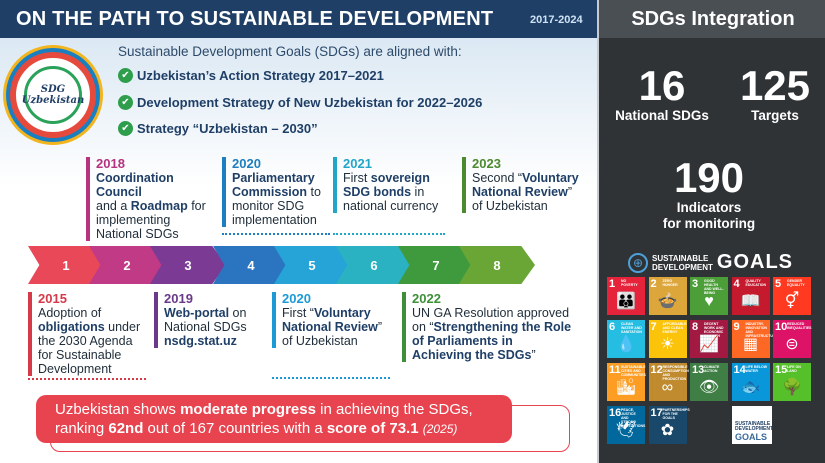 Image resolution: width=825 pixels, height=463 pixels. I want to click on strategy-item: ✔ Uzbekistan’s Action Strategy 2017–2021, so click(251, 75).